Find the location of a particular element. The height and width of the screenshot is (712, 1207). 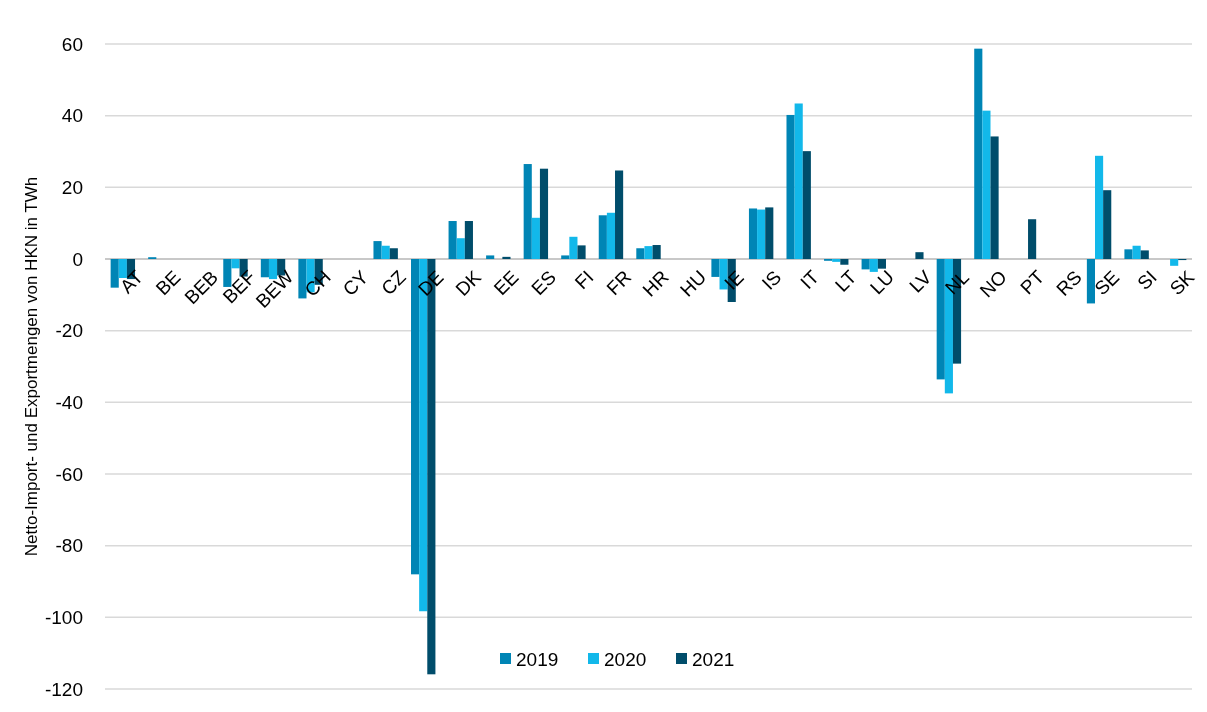

legend-label: 2019 is located at coordinates (537, 659).